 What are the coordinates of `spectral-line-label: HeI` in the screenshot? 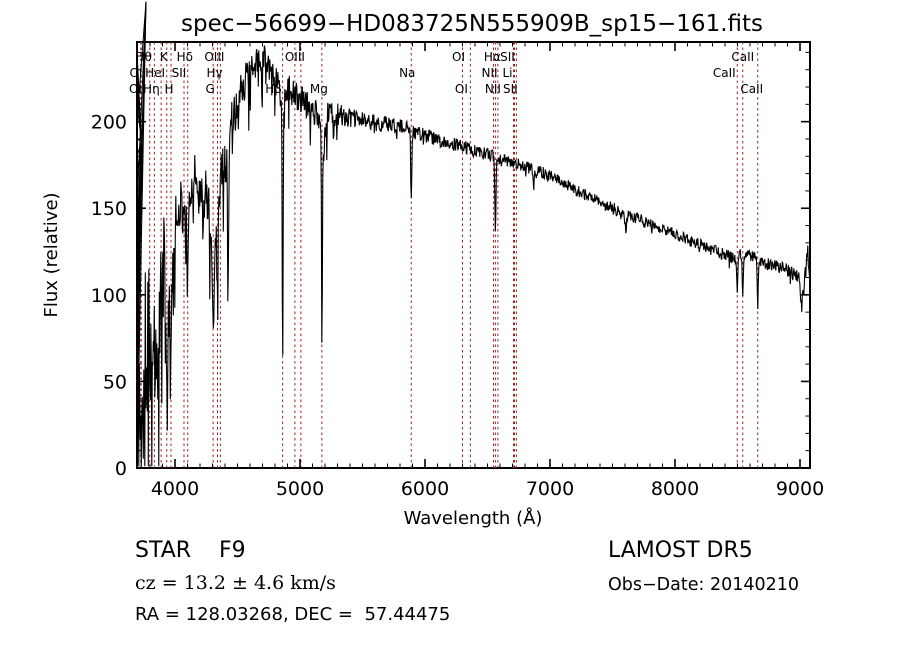 It's located at (155, 73).